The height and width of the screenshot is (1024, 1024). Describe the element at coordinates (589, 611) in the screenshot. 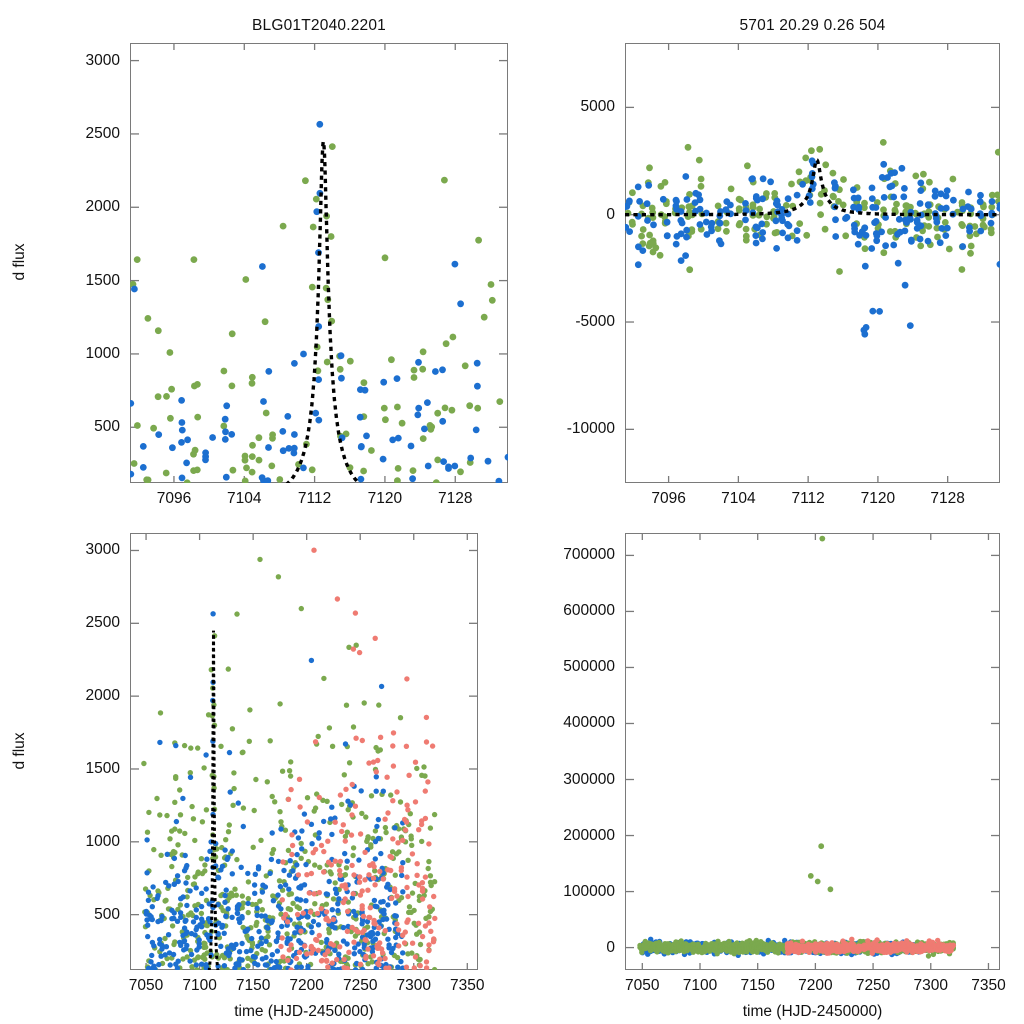

I see `y-tick-label: 600000` at that location.